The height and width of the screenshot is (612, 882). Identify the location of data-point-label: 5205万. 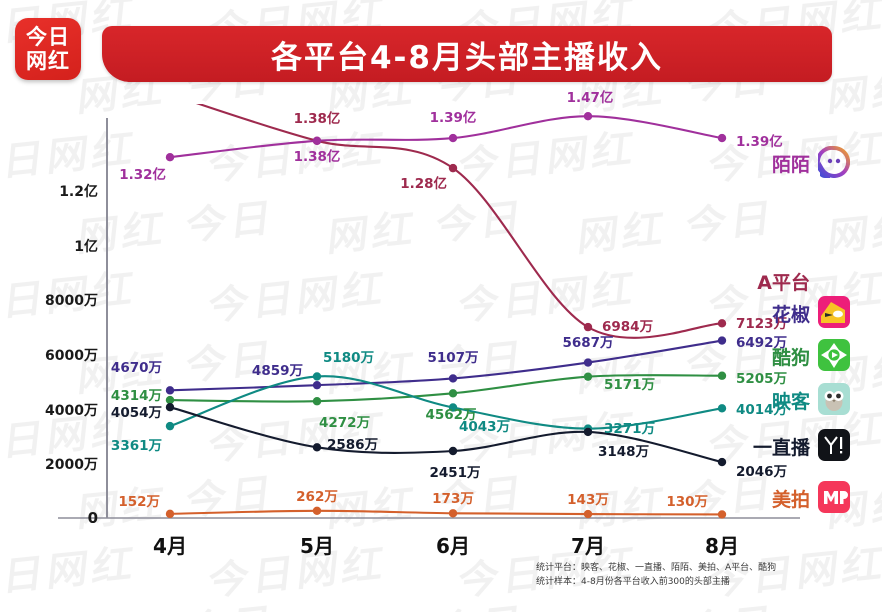
(762, 378).